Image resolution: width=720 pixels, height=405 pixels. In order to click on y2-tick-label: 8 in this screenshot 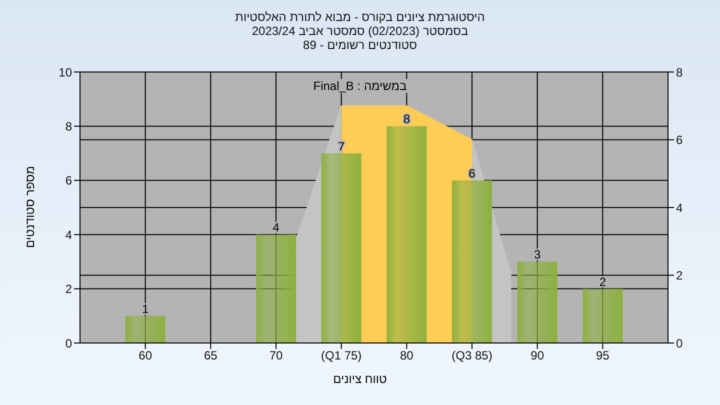, I will do `click(679, 72)`.